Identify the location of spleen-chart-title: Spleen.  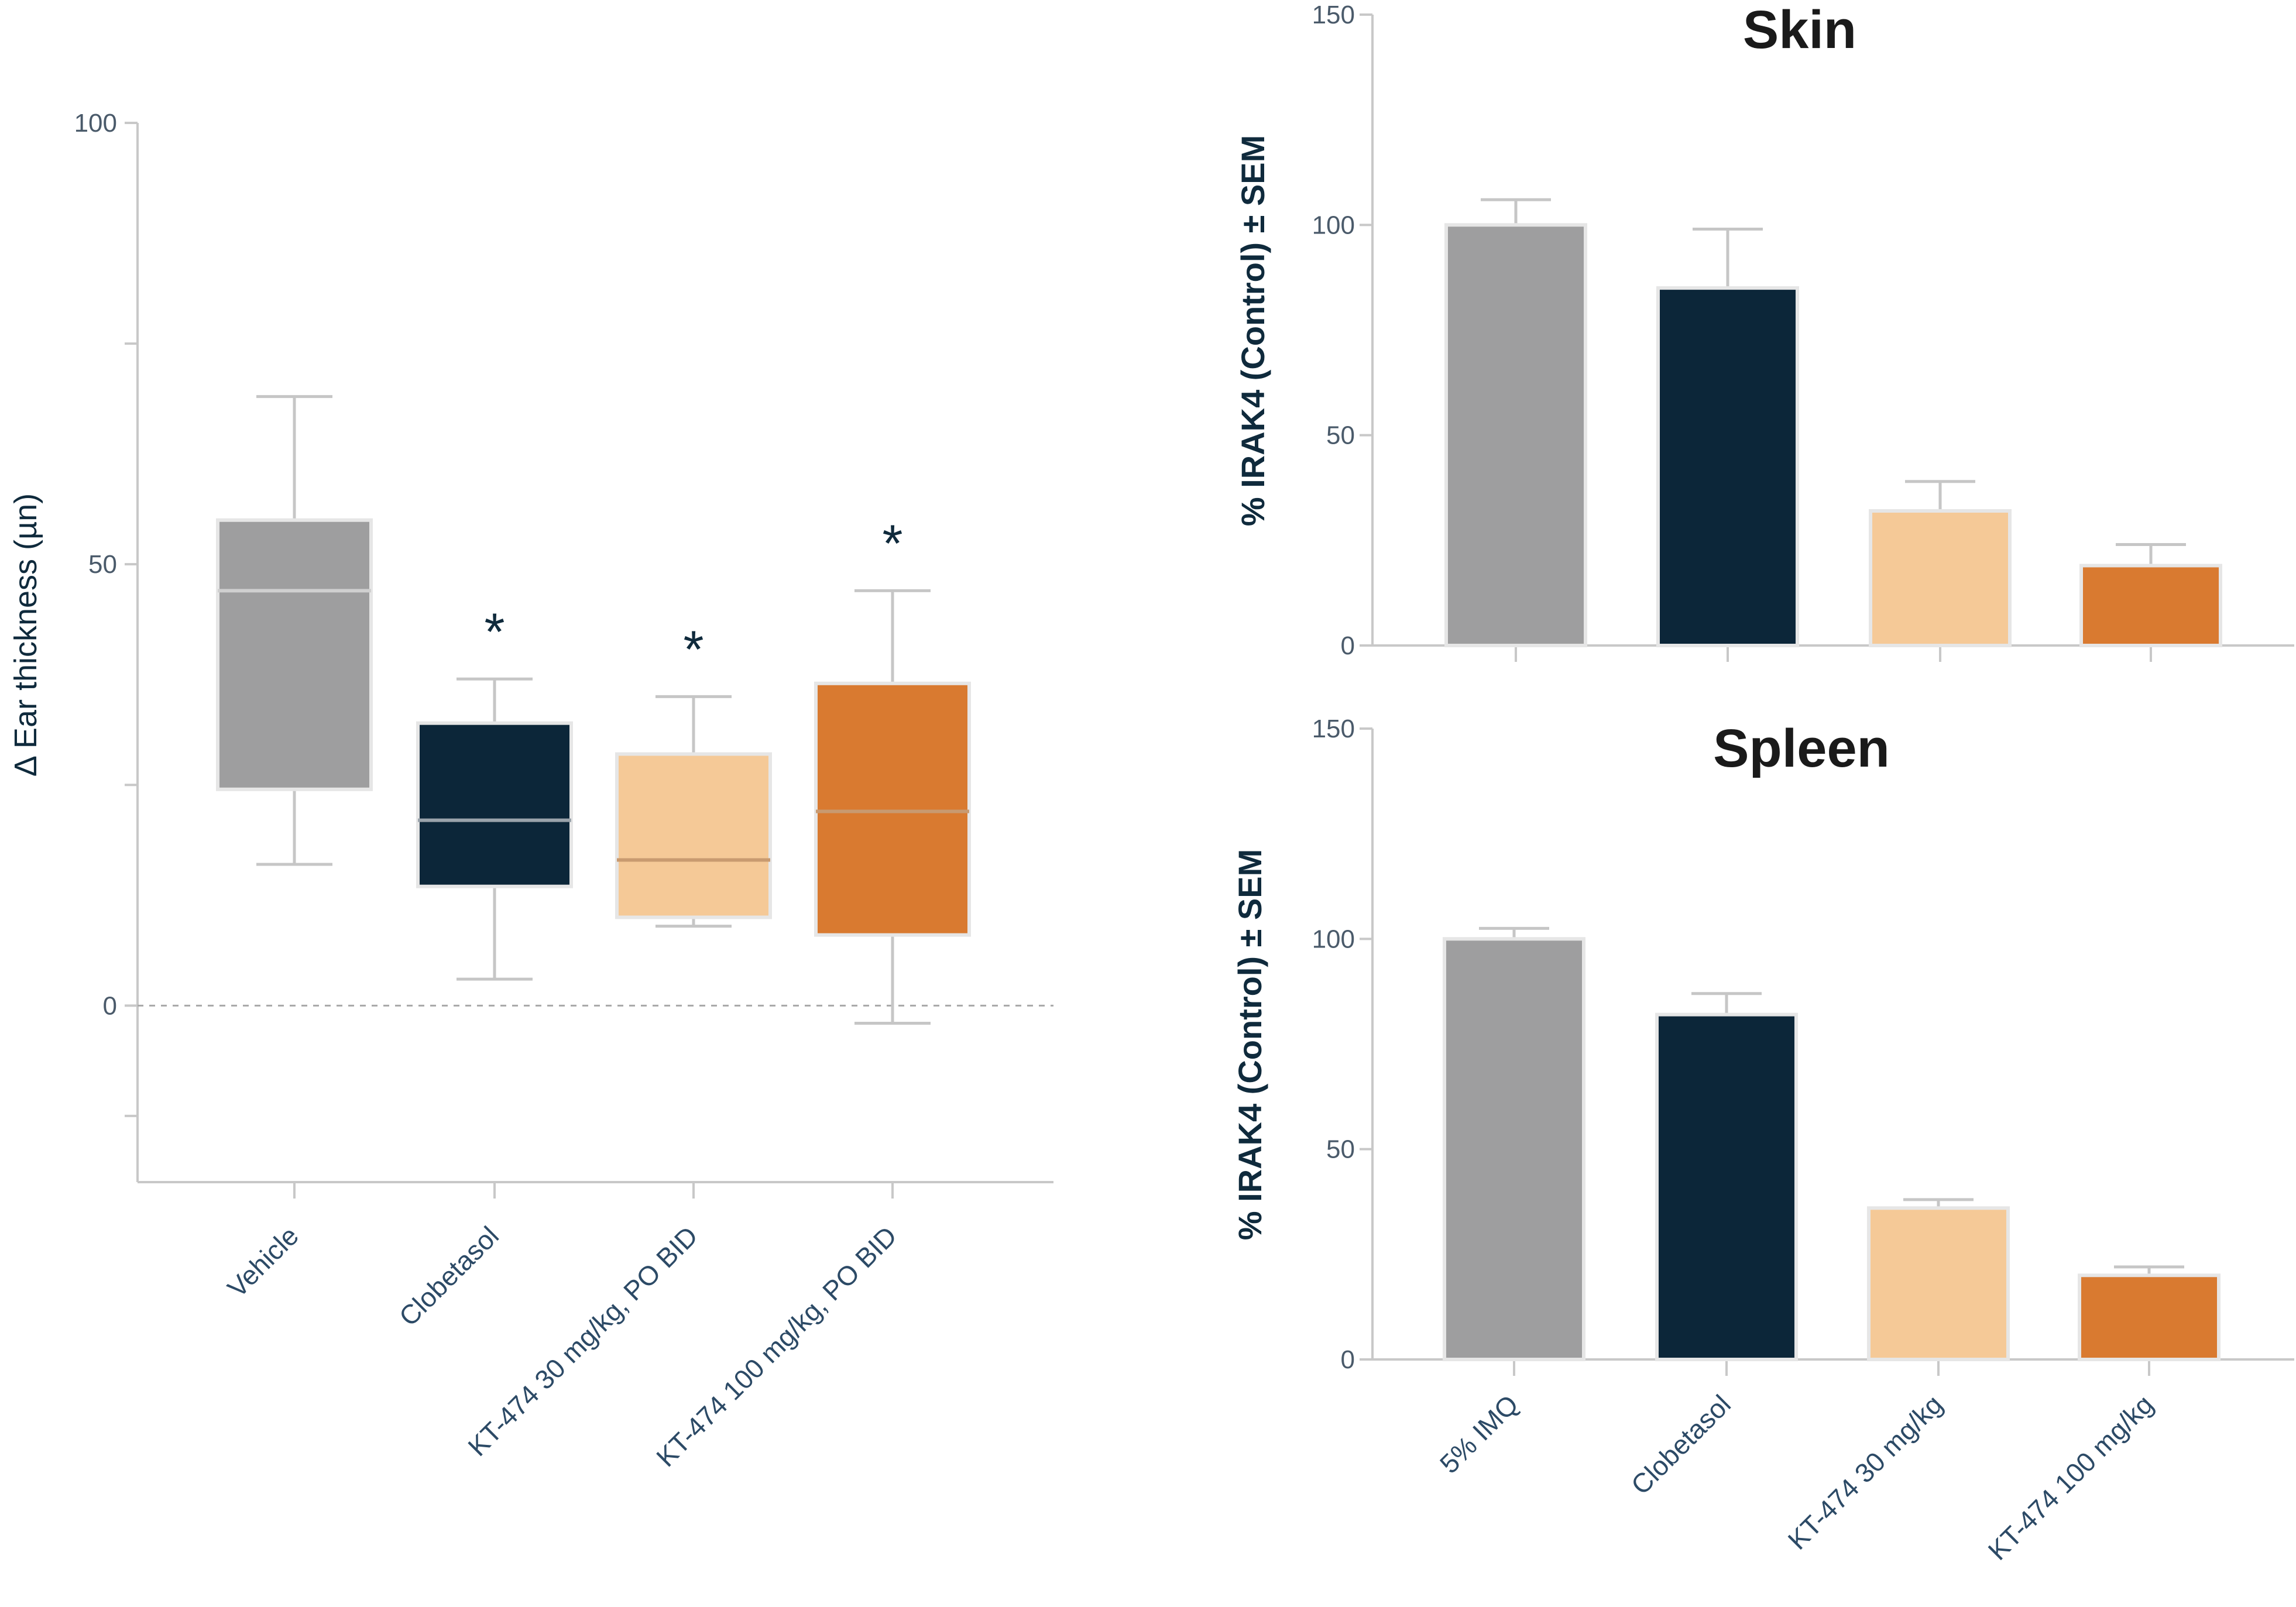
(1801, 749).